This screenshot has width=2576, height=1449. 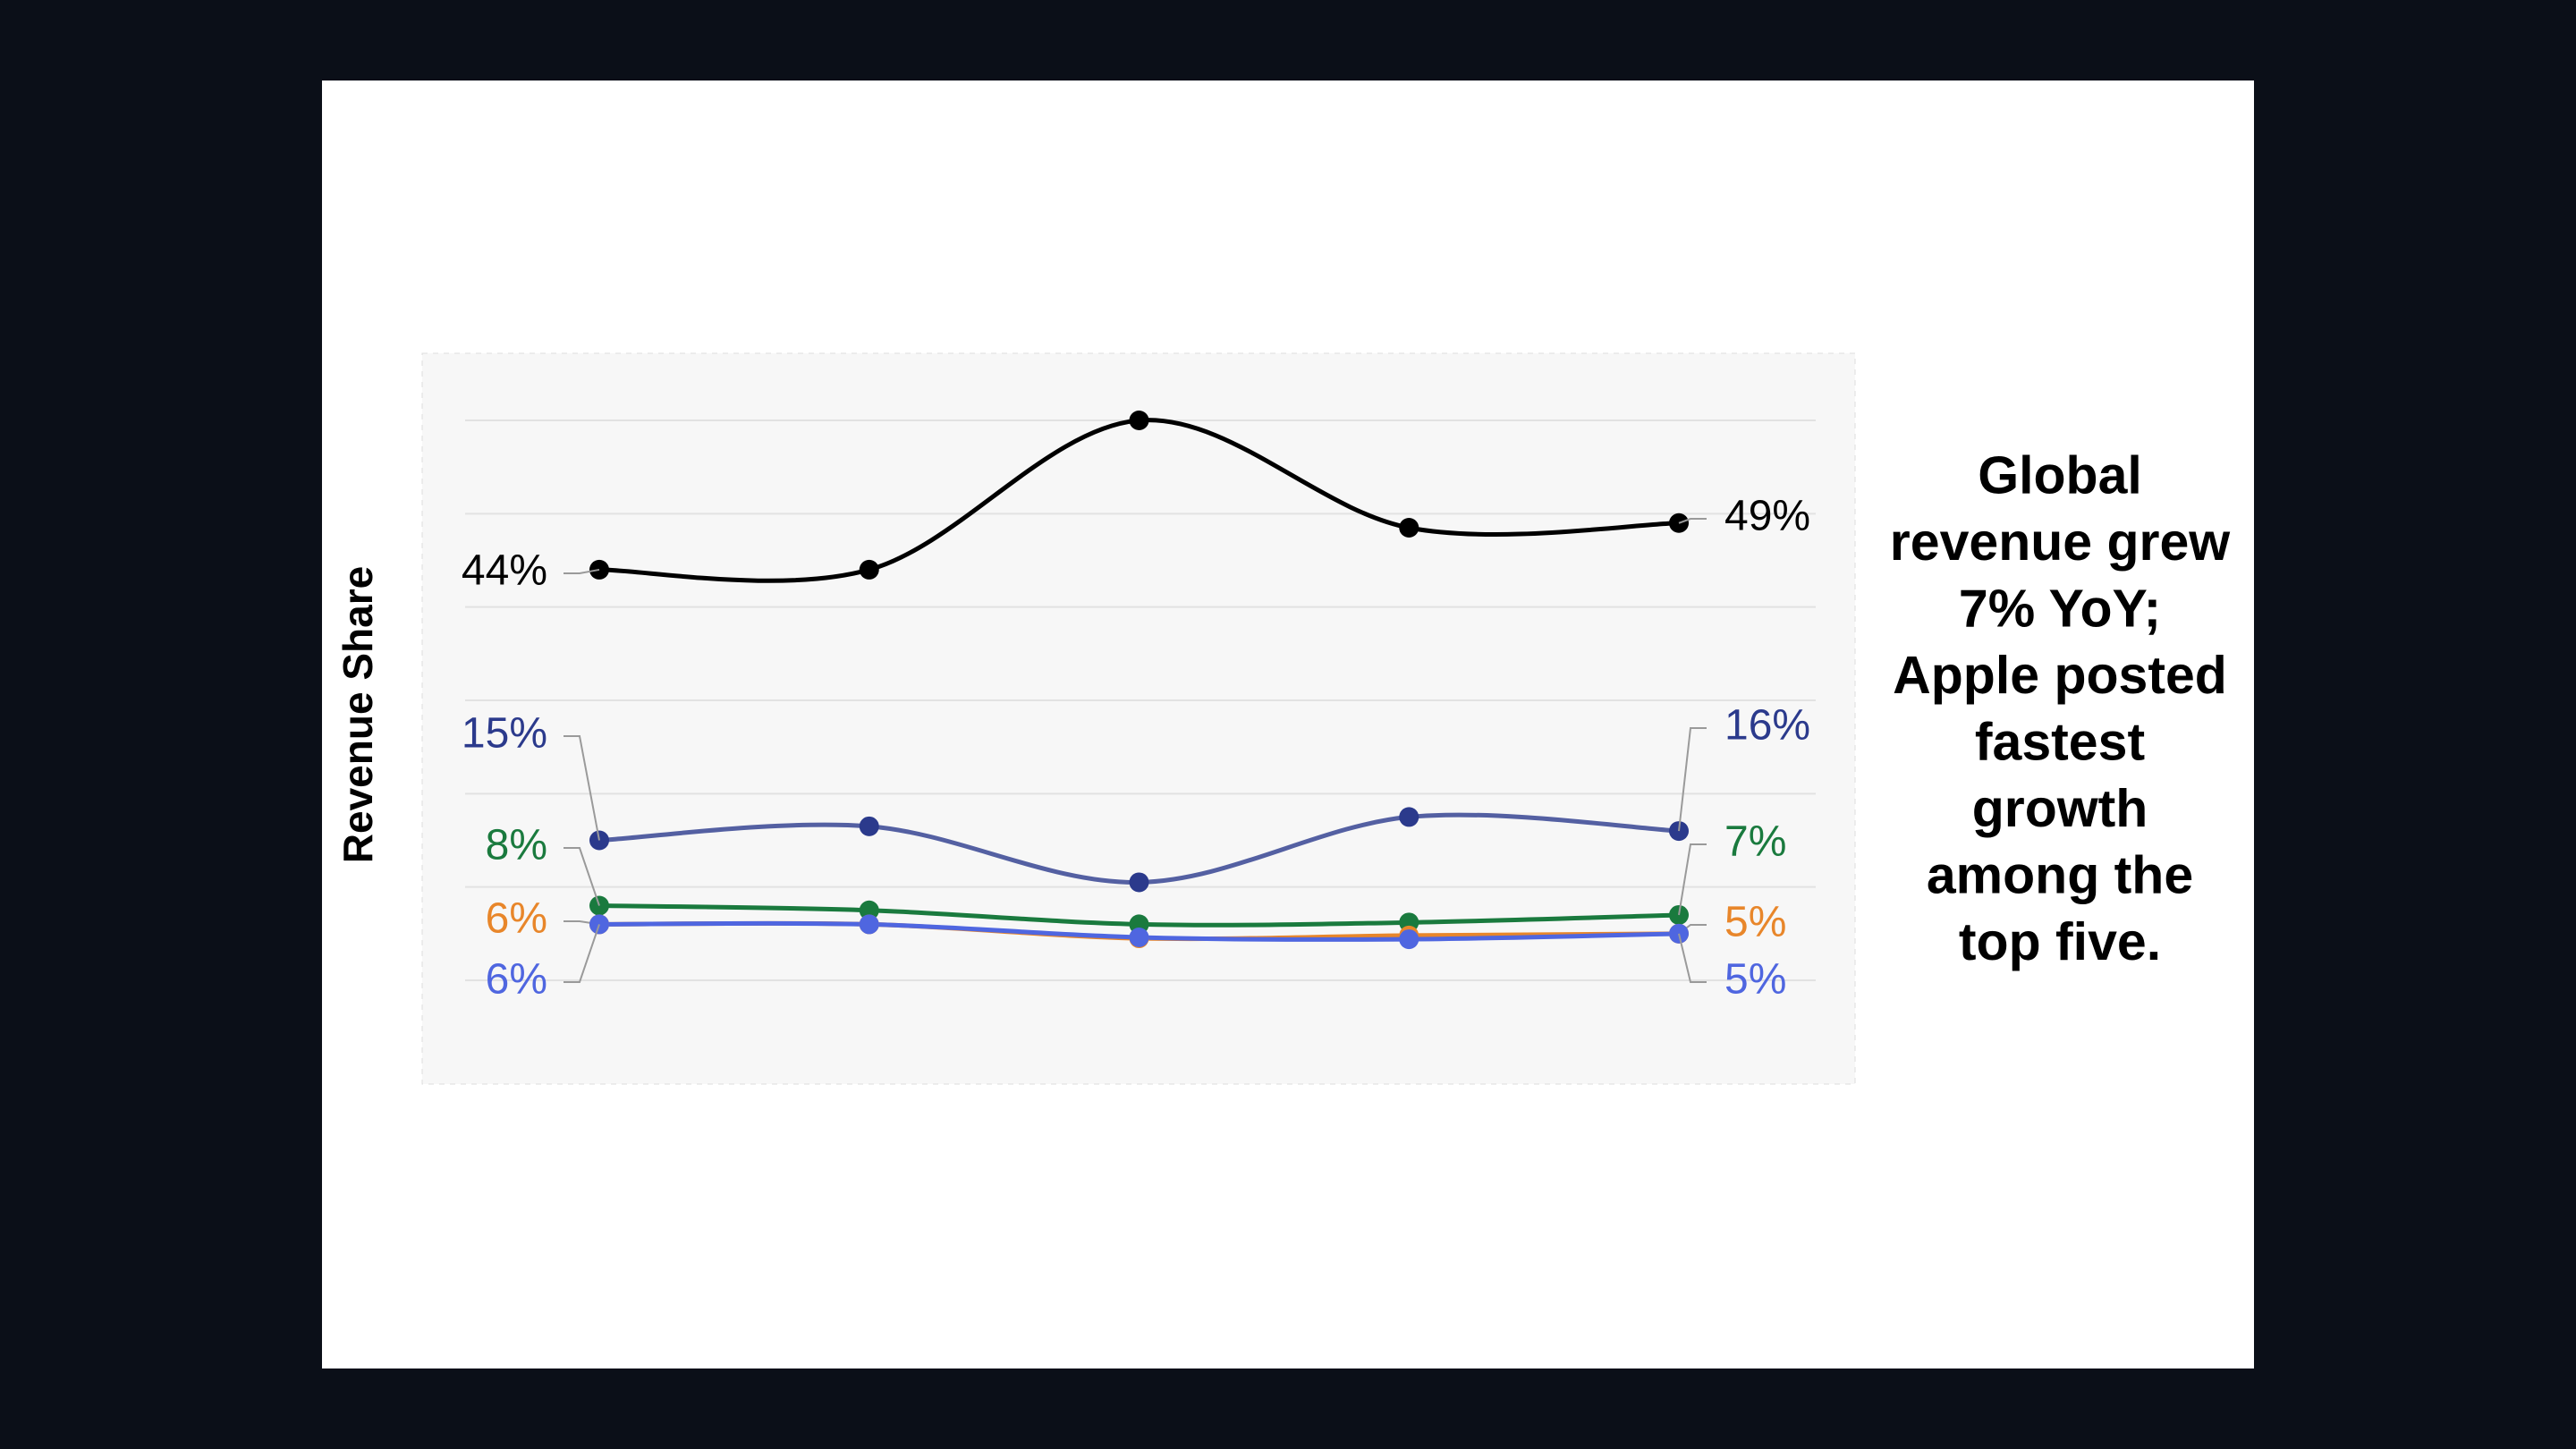 I want to click on annotation-line: top five., so click(x=2060, y=941).